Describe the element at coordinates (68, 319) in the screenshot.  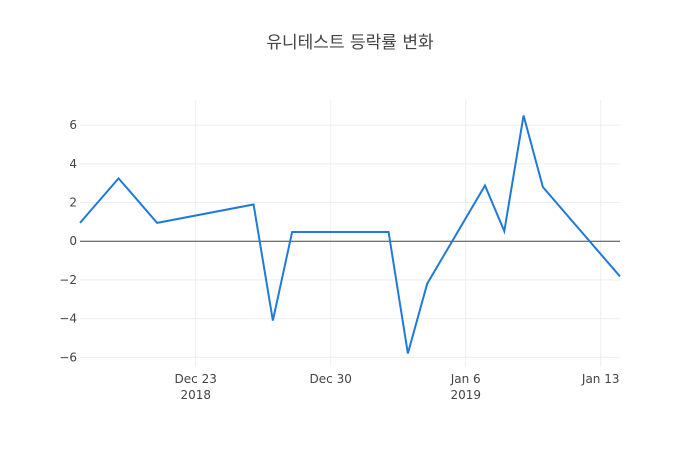
I see `y-tick-label: −4` at that location.